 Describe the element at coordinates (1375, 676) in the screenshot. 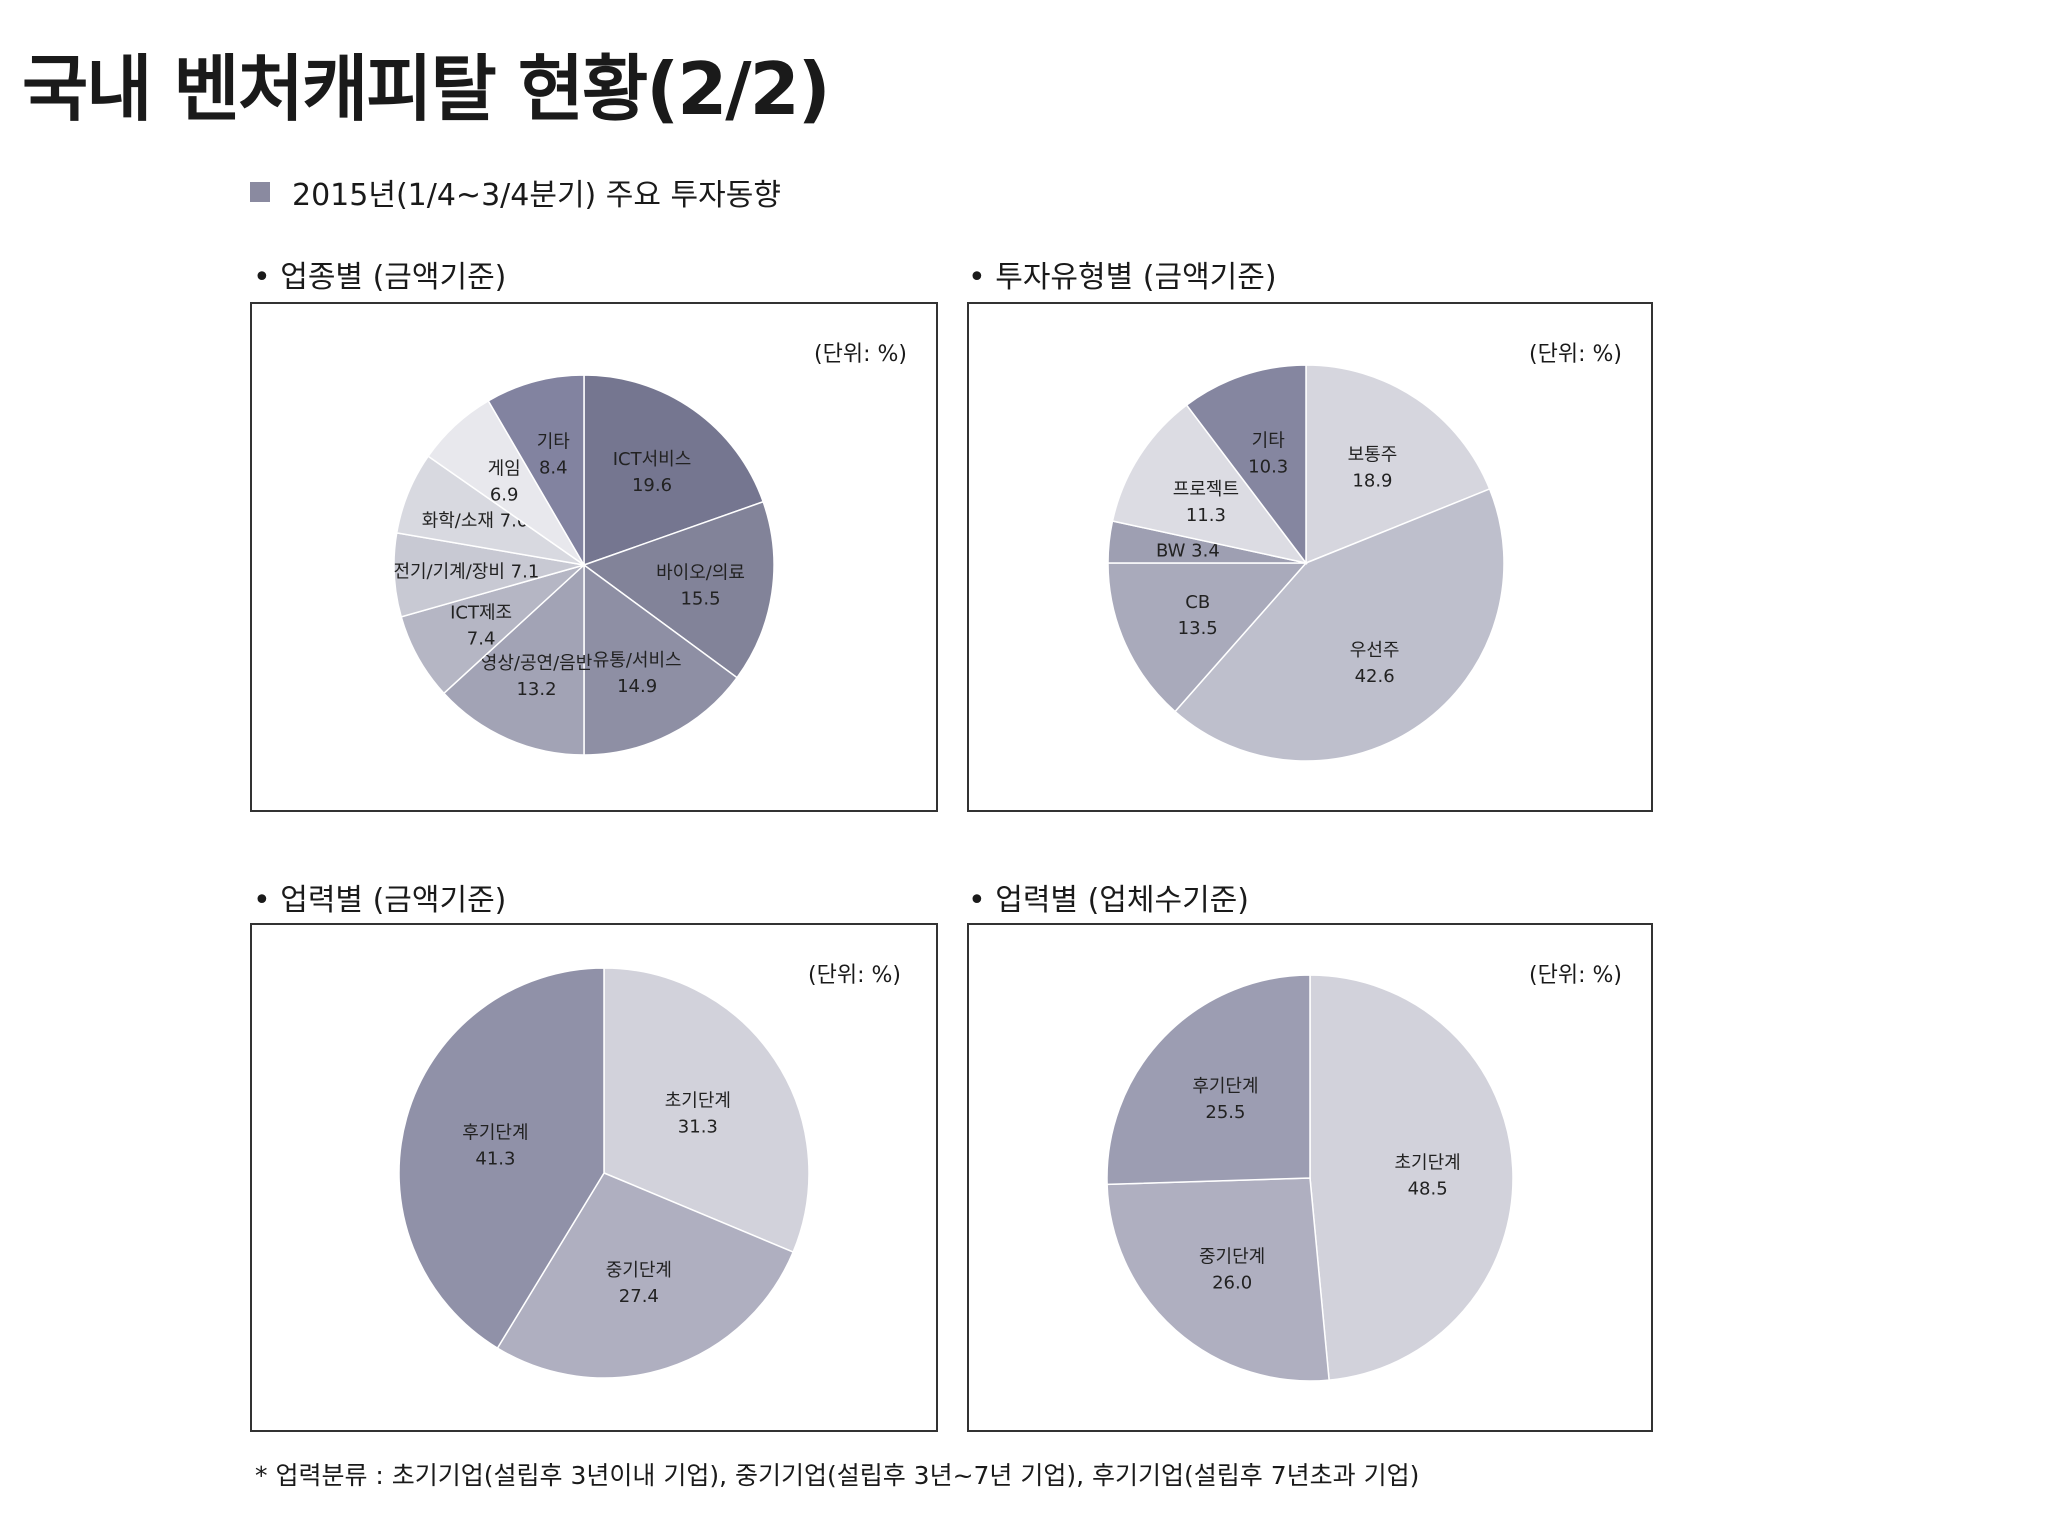

I see `slice-label-value: 42.6` at that location.